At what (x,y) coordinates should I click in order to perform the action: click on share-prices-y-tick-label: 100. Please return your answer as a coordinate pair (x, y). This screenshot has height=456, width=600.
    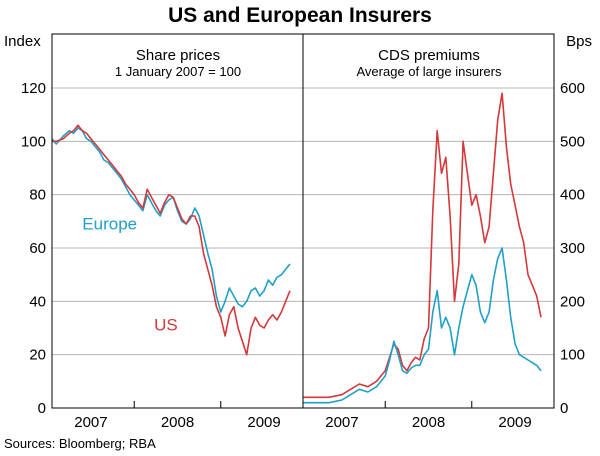
    Looking at the image, I should click on (33, 141).